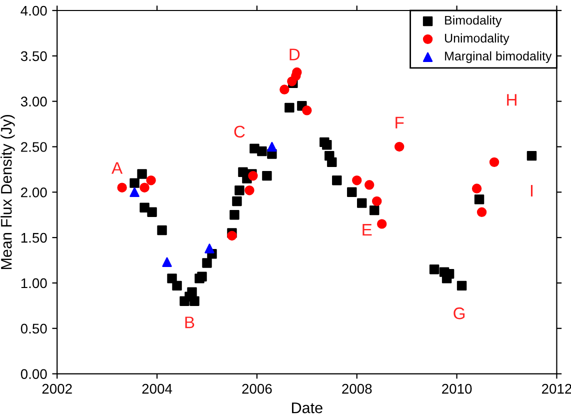 Image resolution: width=571 pixels, height=420 pixels. Describe the element at coordinates (357, 389) in the screenshot. I see `x-tick-label: 2008` at that location.